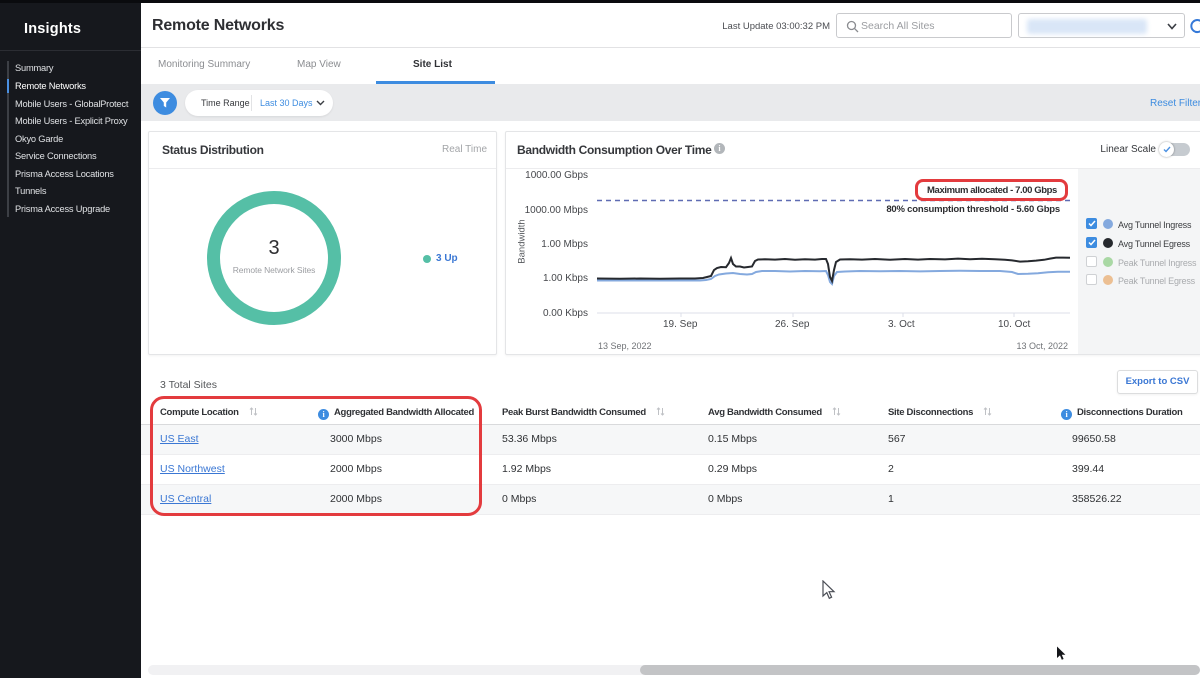  What do you see at coordinates (625, 346) in the screenshot?
I see `chart-range-start: 13 Sep, 2022` at bounding box center [625, 346].